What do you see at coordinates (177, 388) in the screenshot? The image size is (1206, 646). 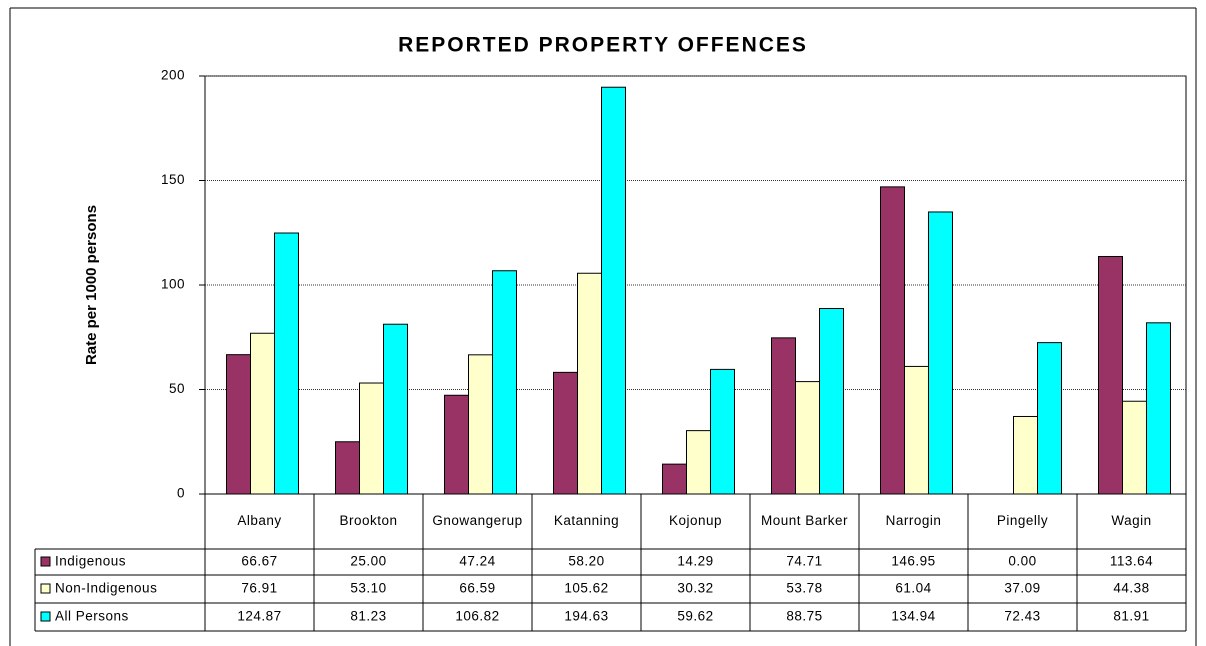 I see `y-tick-label: 50` at bounding box center [177, 388].